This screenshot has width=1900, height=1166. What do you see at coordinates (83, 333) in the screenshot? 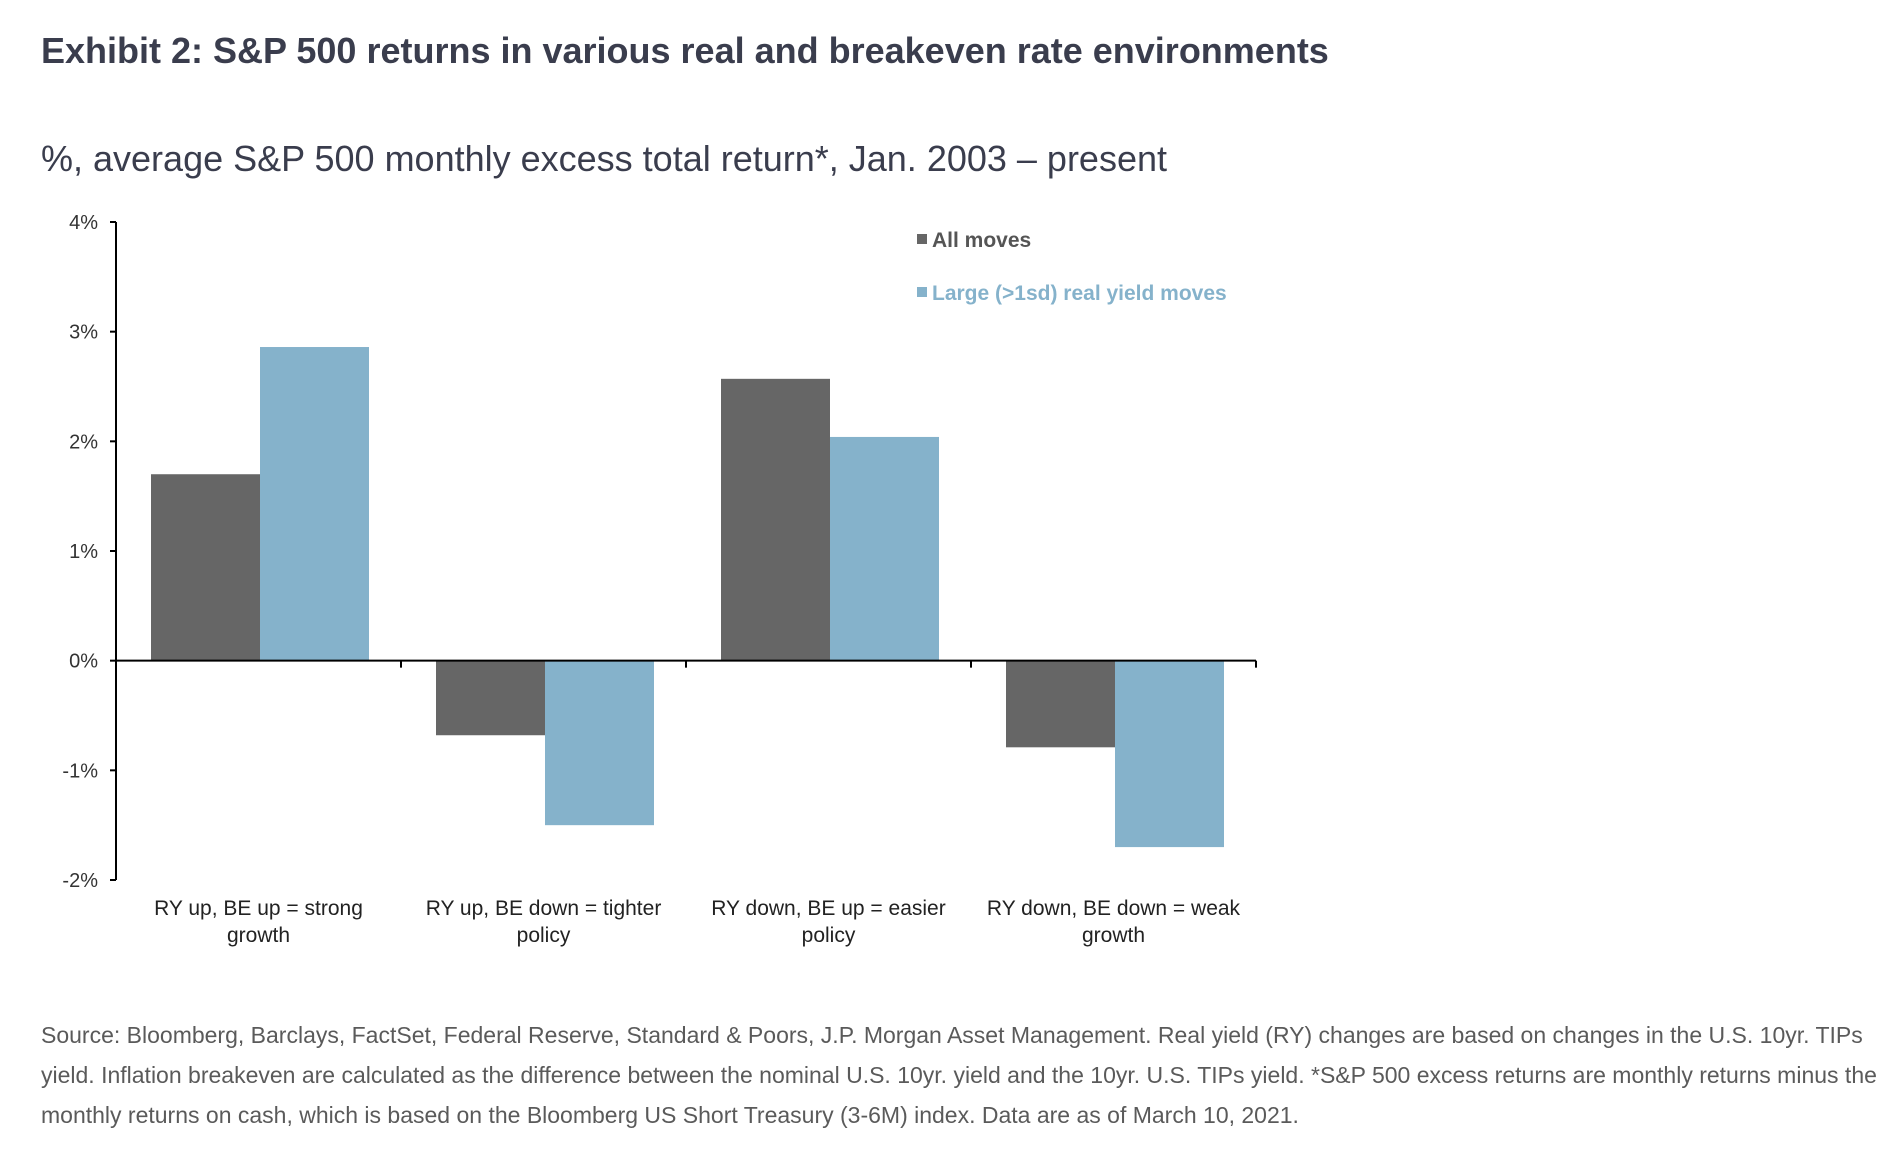
I see `y-tick-label: 3%` at bounding box center [83, 333].